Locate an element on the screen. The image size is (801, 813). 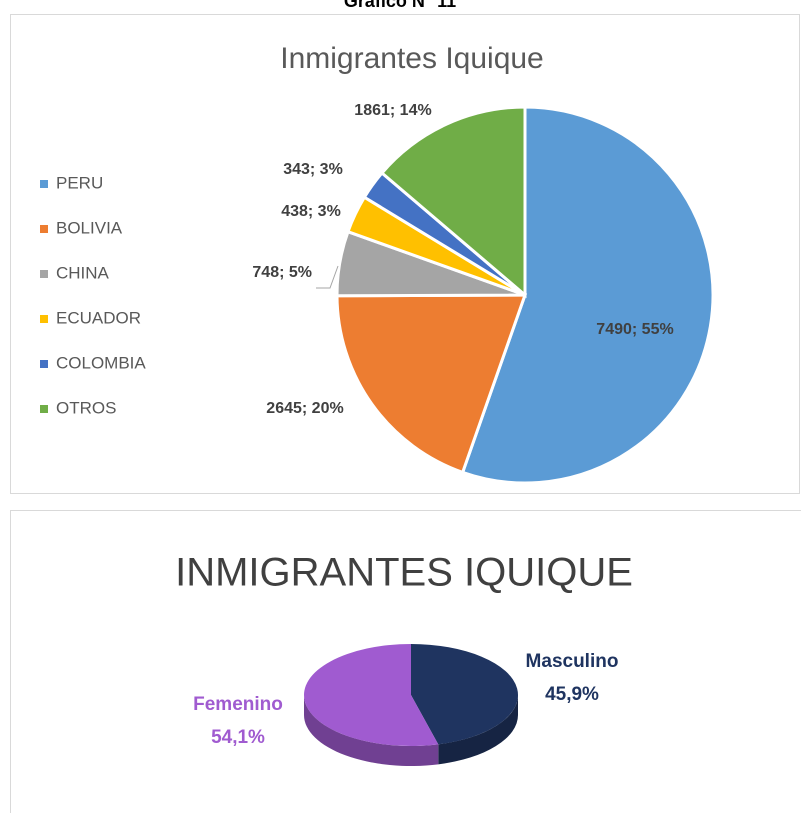
legend-label: CHINA is located at coordinates (83, 272).